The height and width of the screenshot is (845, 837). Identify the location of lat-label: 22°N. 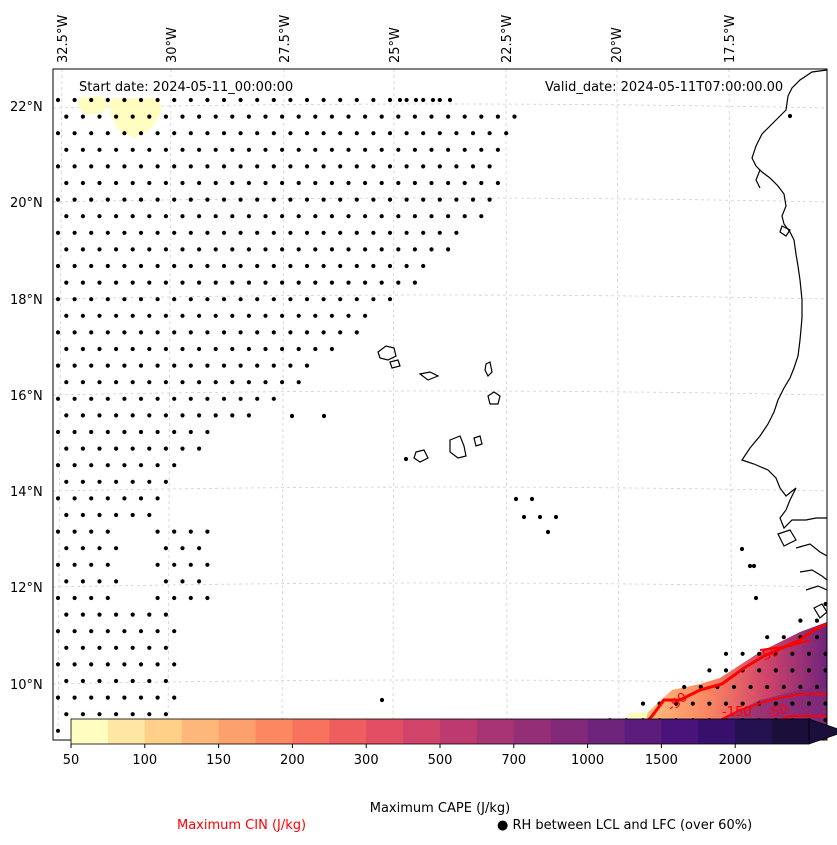
(26, 107).